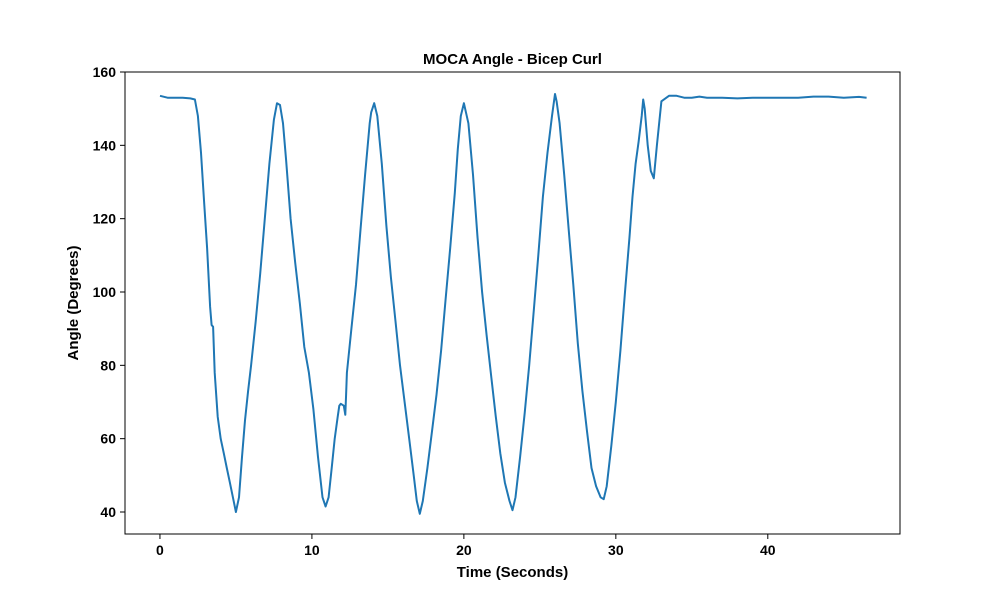  I want to click on y-tick-label: 140, so click(105, 145).